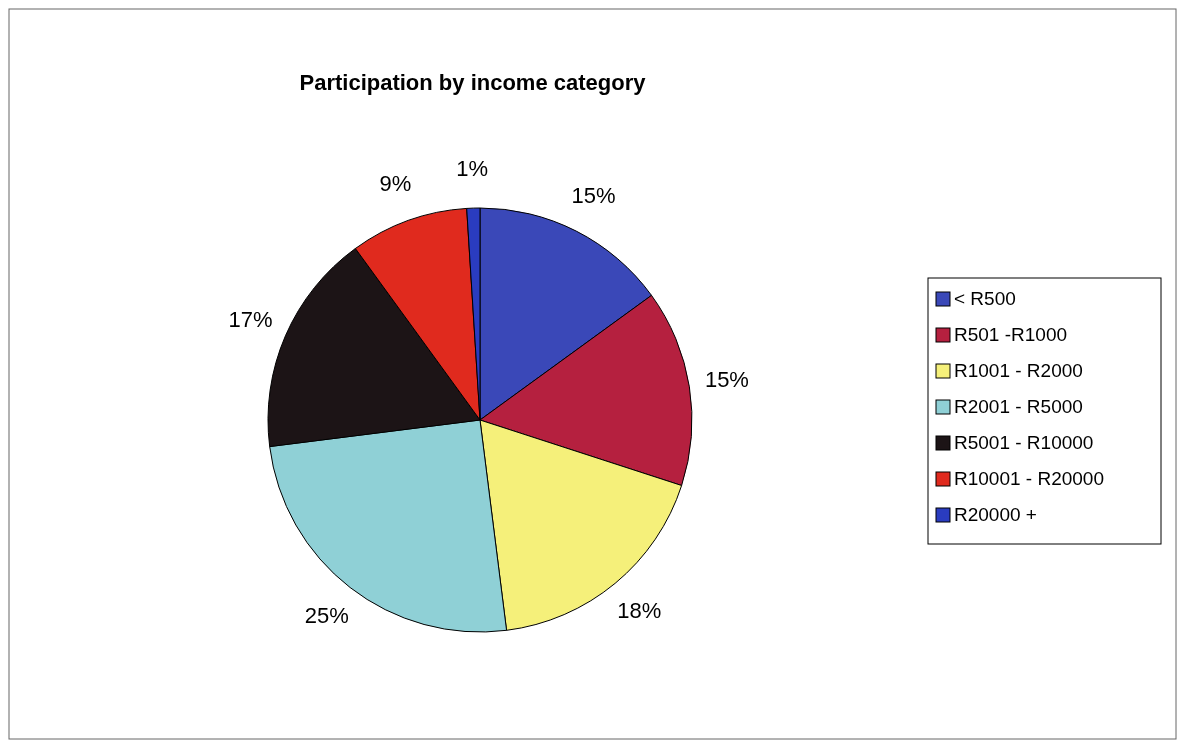  What do you see at coordinates (473, 82) in the screenshot?
I see `chart-title: Participation by income category` at bounding box center [473, 82].